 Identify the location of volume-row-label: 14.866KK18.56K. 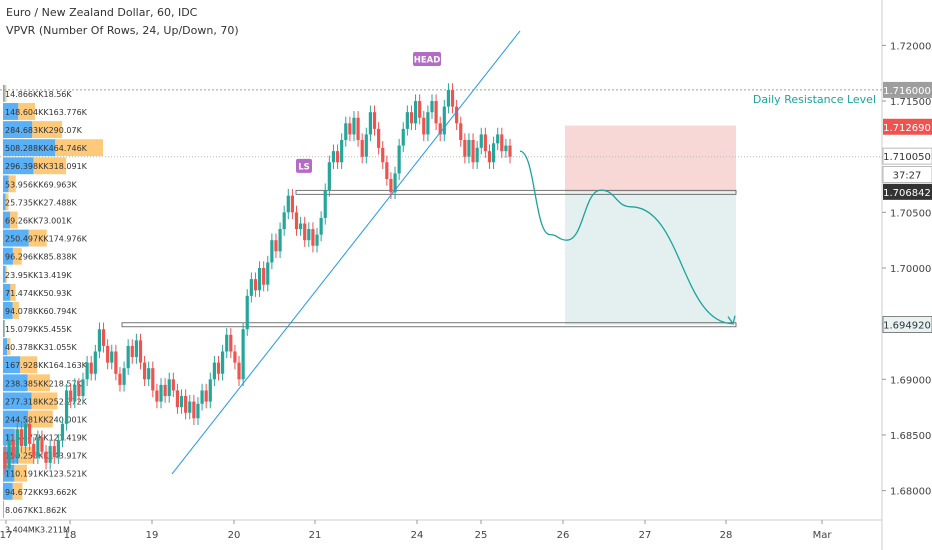
(38, 94).